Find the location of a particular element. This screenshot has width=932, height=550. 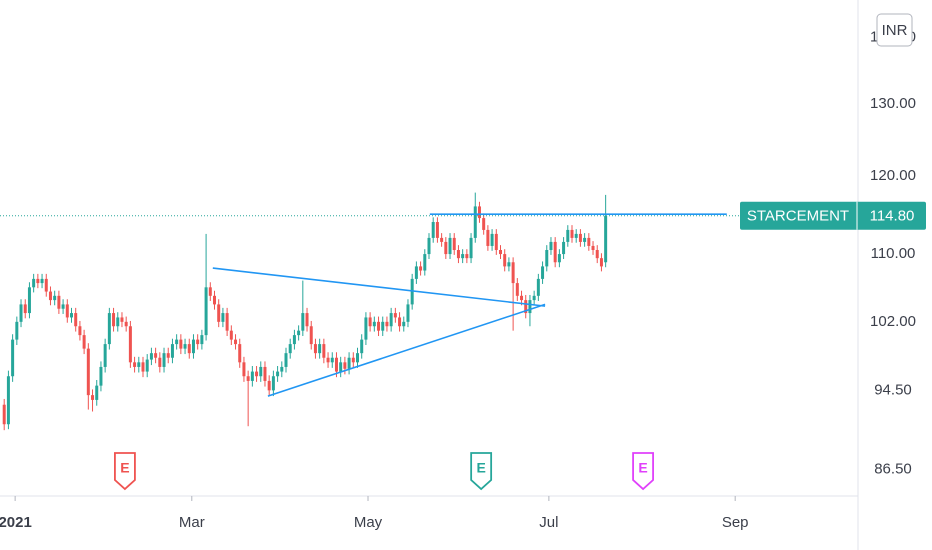

x-tick-label: 2021 is located at coordinates (16, 522).